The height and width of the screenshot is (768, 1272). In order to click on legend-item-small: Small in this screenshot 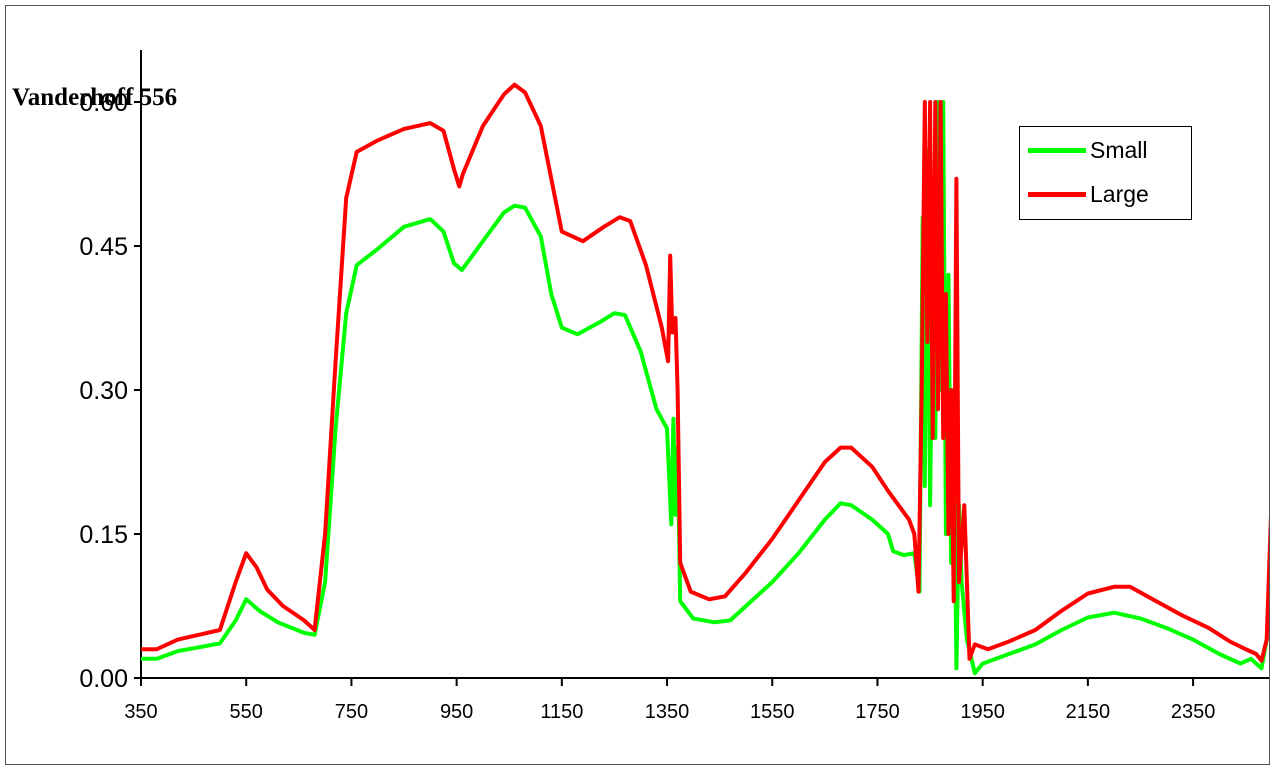, I will do `click(1088, 150)`.